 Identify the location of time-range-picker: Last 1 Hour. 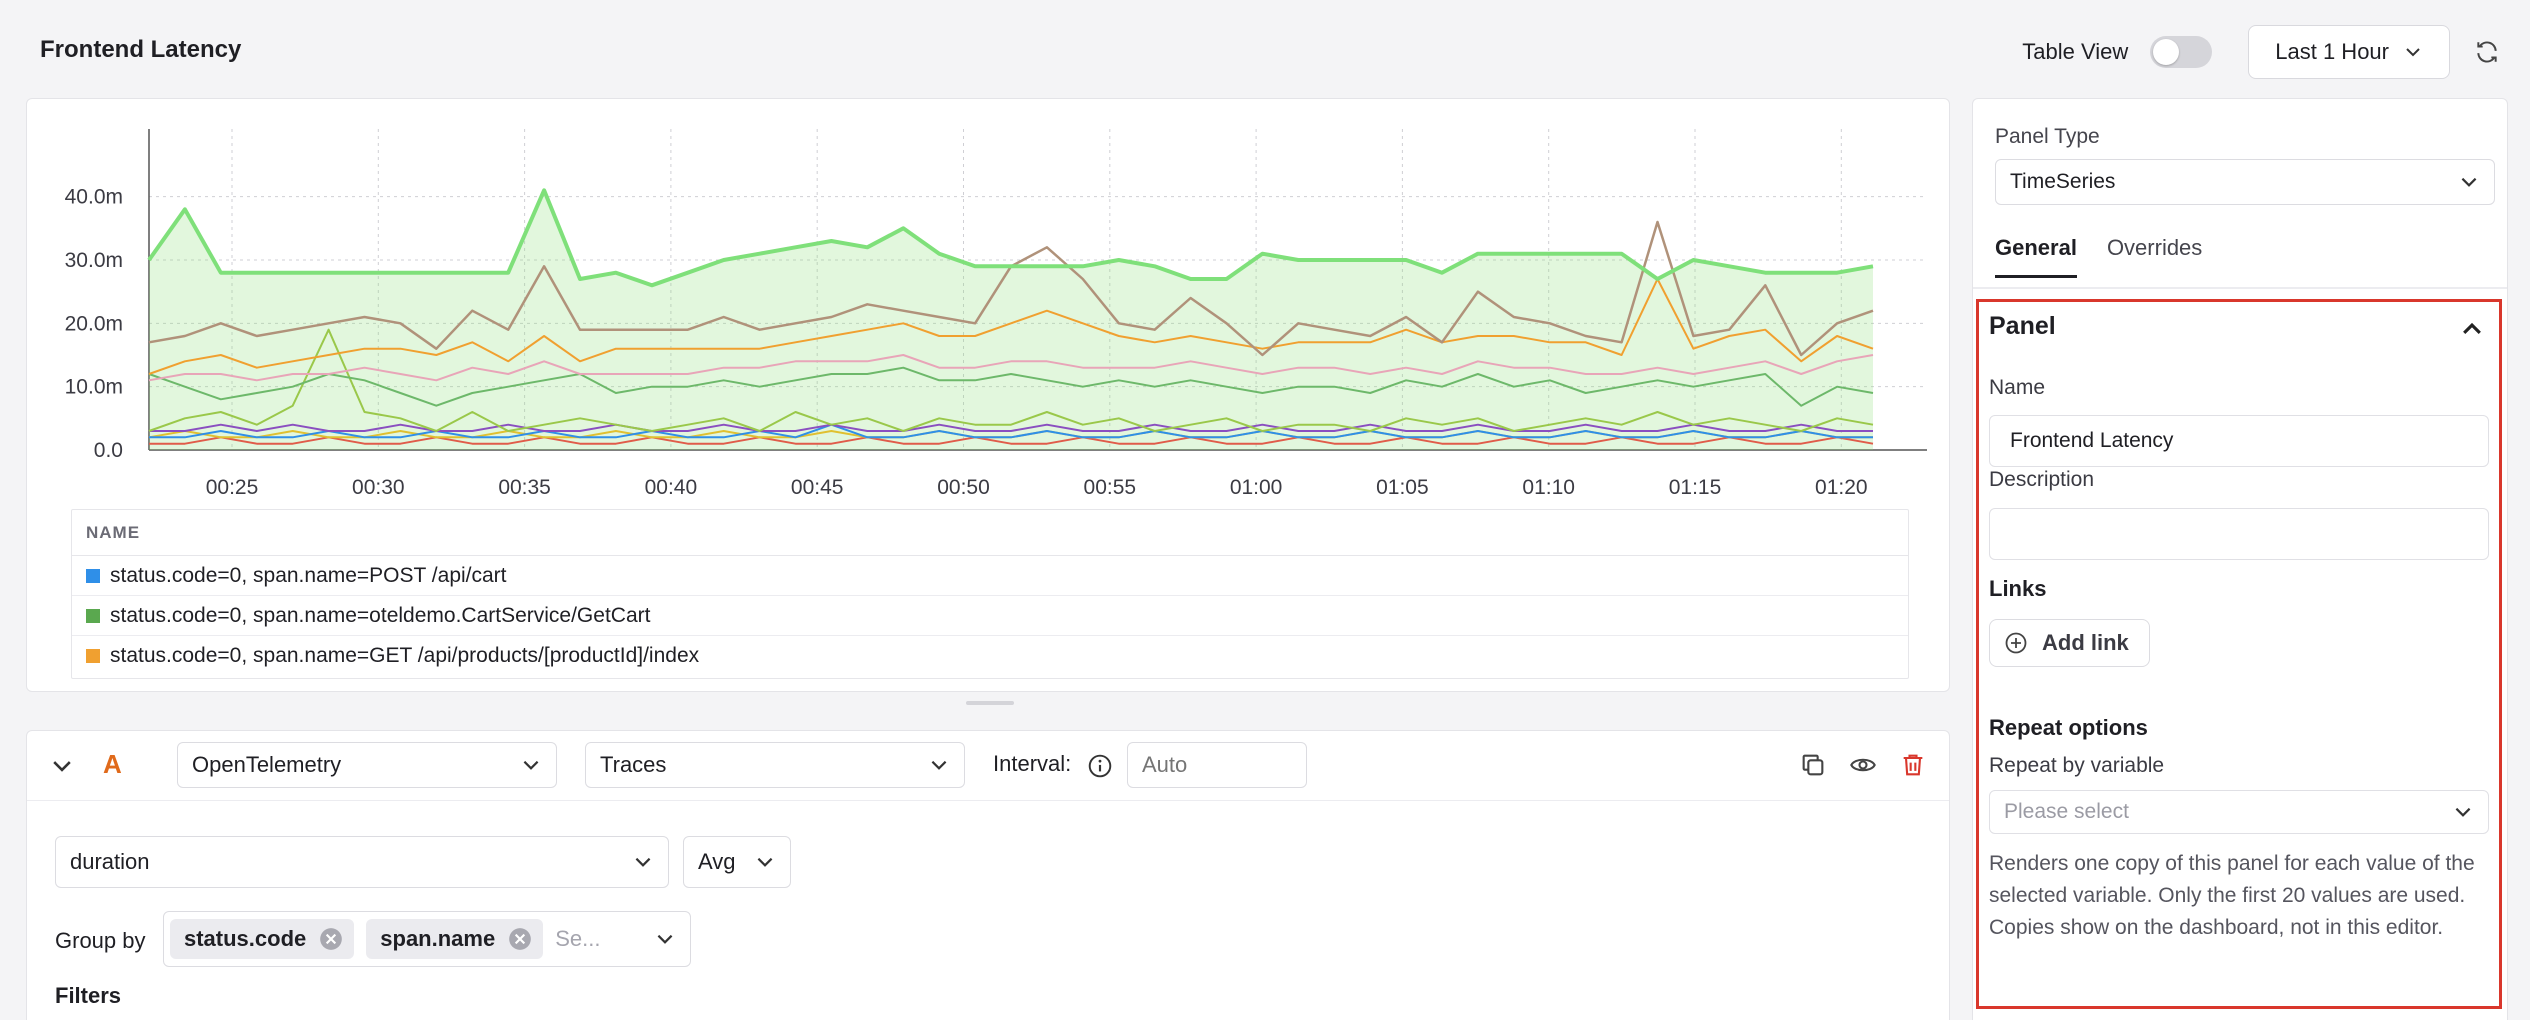
(2349, 52).